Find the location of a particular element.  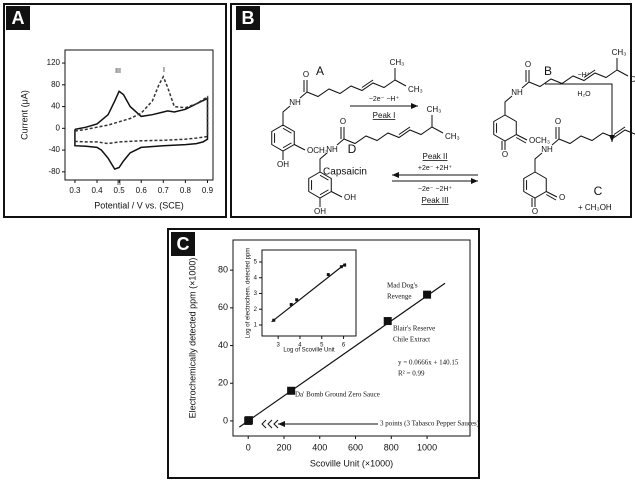

y-axis-label: Electrochemically detected ppm (×1000) is located at coordinates (192, 338).